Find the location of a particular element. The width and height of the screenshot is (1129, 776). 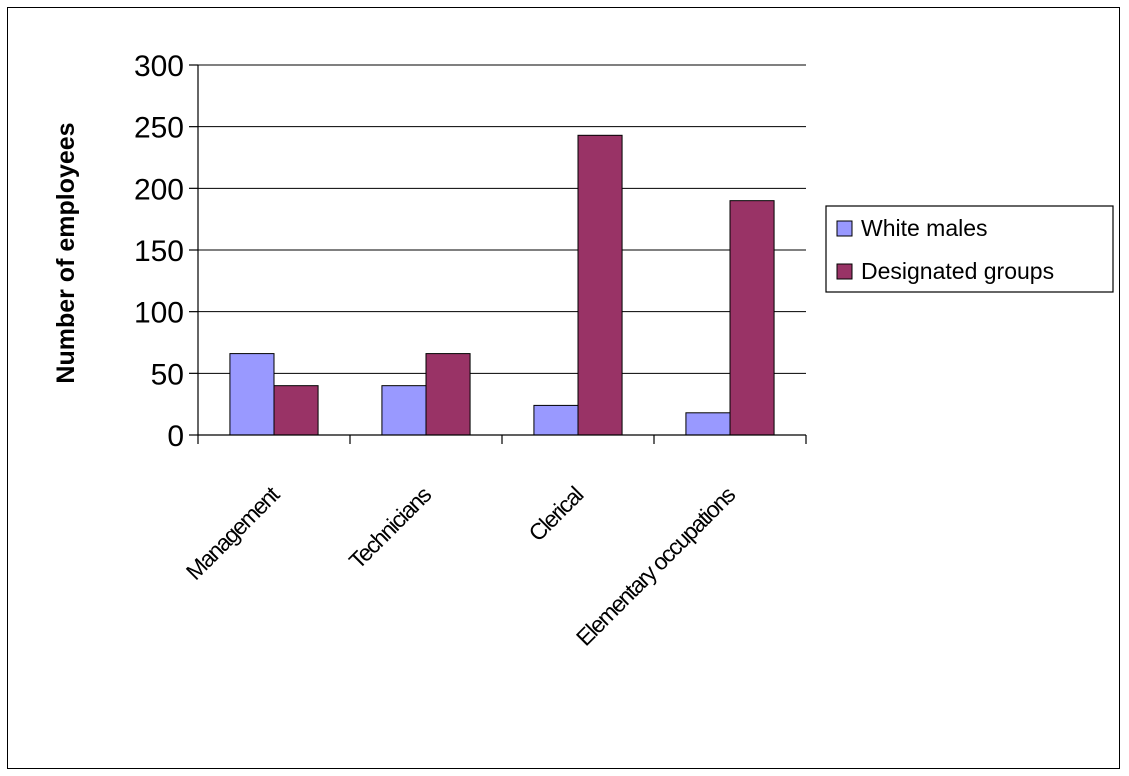

legend: White males Designated groups is located at coordinates (969, 249).